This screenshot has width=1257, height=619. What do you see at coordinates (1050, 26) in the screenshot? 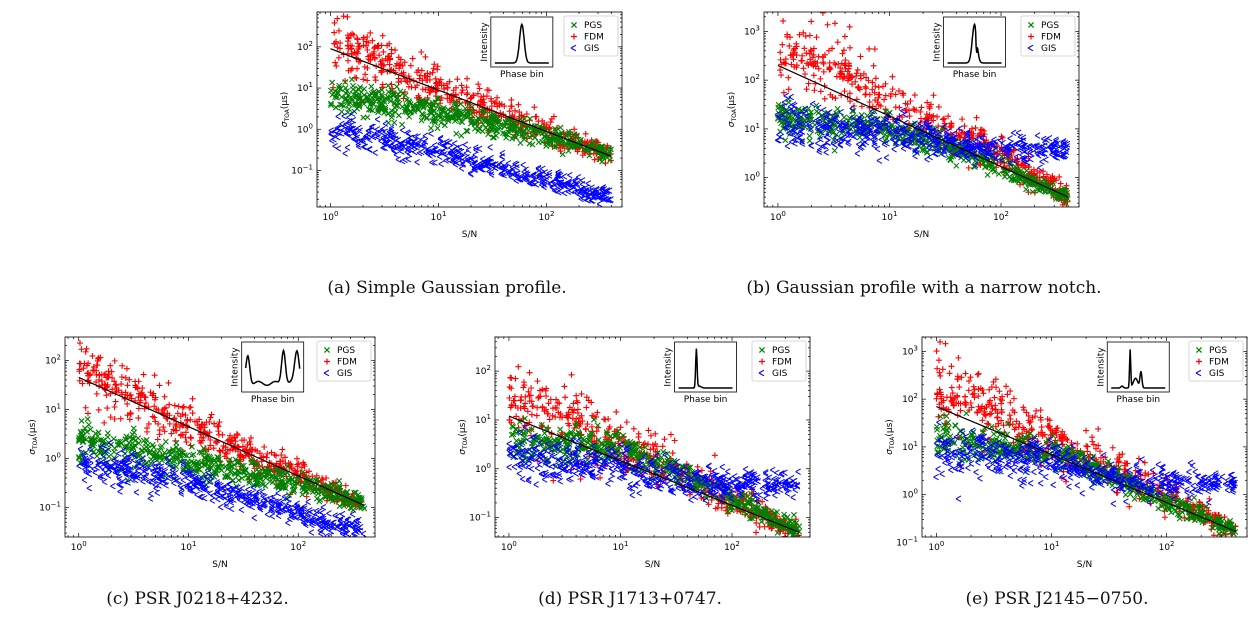
I see `legend-label-pgs: PGS` at bounding box center [1050, 26].